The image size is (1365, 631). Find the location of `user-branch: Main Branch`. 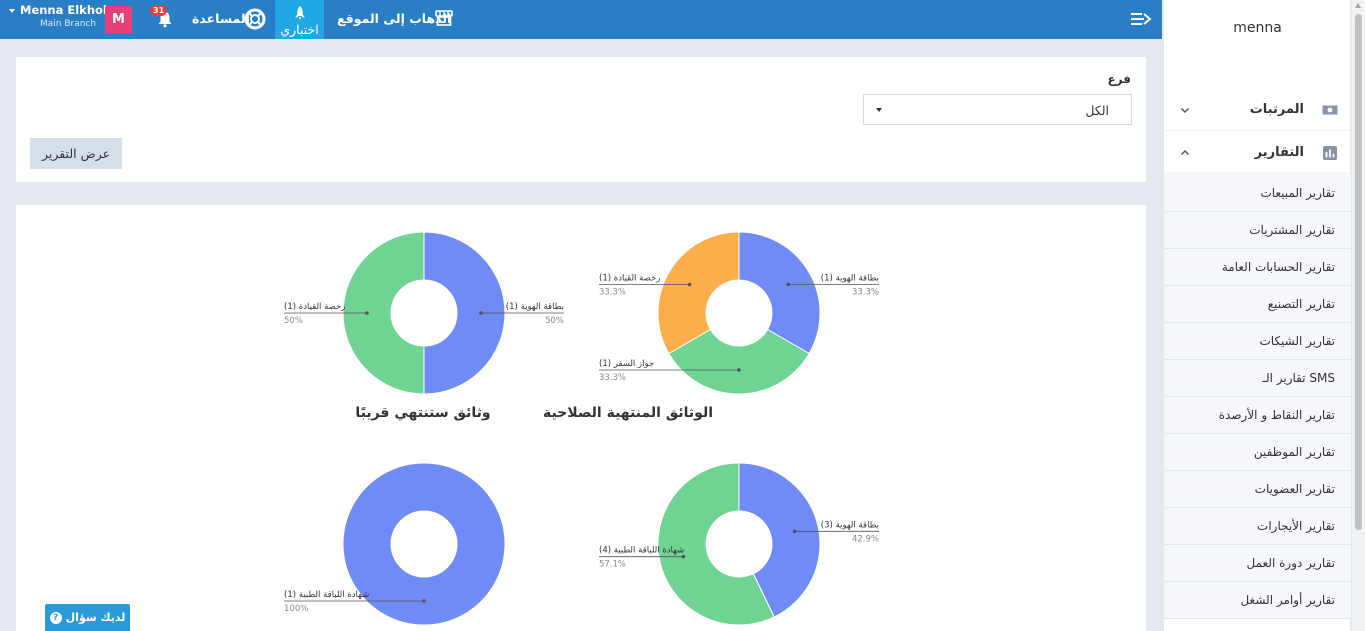

user-branch: Main Branch is located at coordinates (68, 24).